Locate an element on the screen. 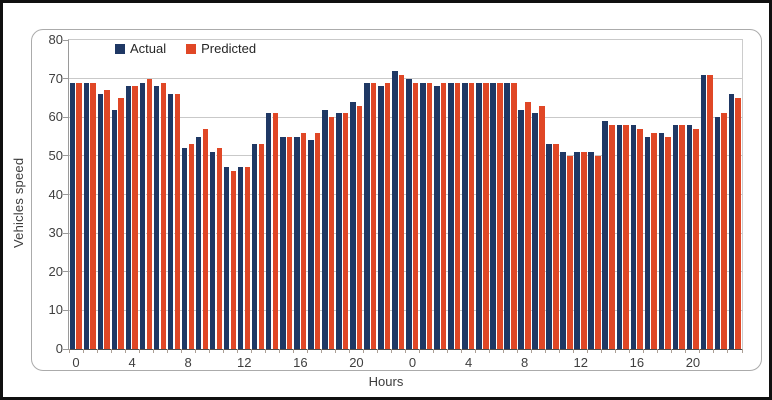  legend: Actual Predicted is located at coordinates (185, 48).